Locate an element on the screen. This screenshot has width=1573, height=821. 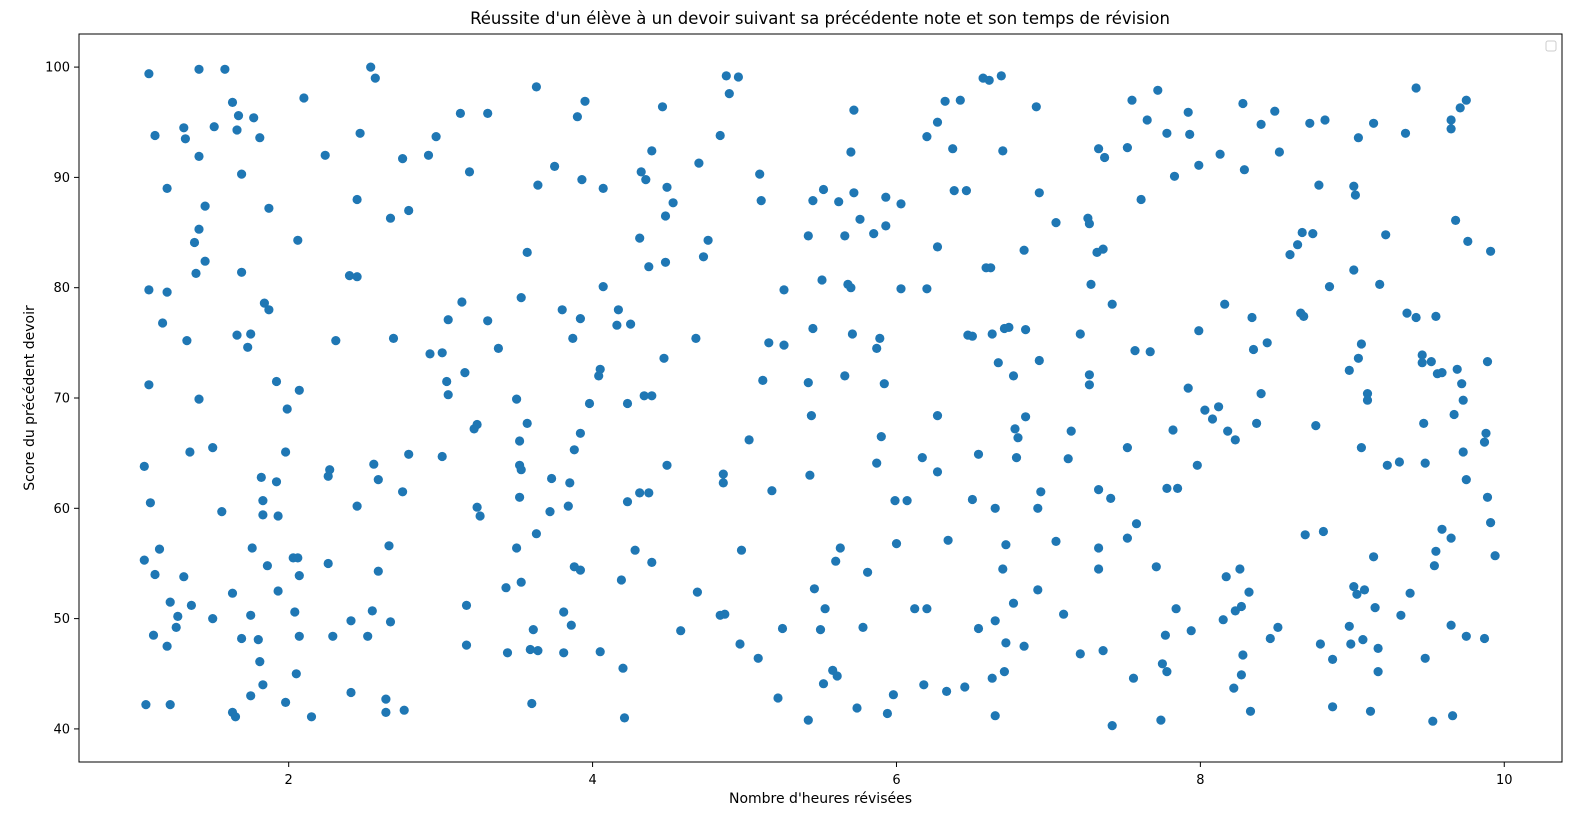
y-tick-label: 80 is located at coordinates (61, 288).